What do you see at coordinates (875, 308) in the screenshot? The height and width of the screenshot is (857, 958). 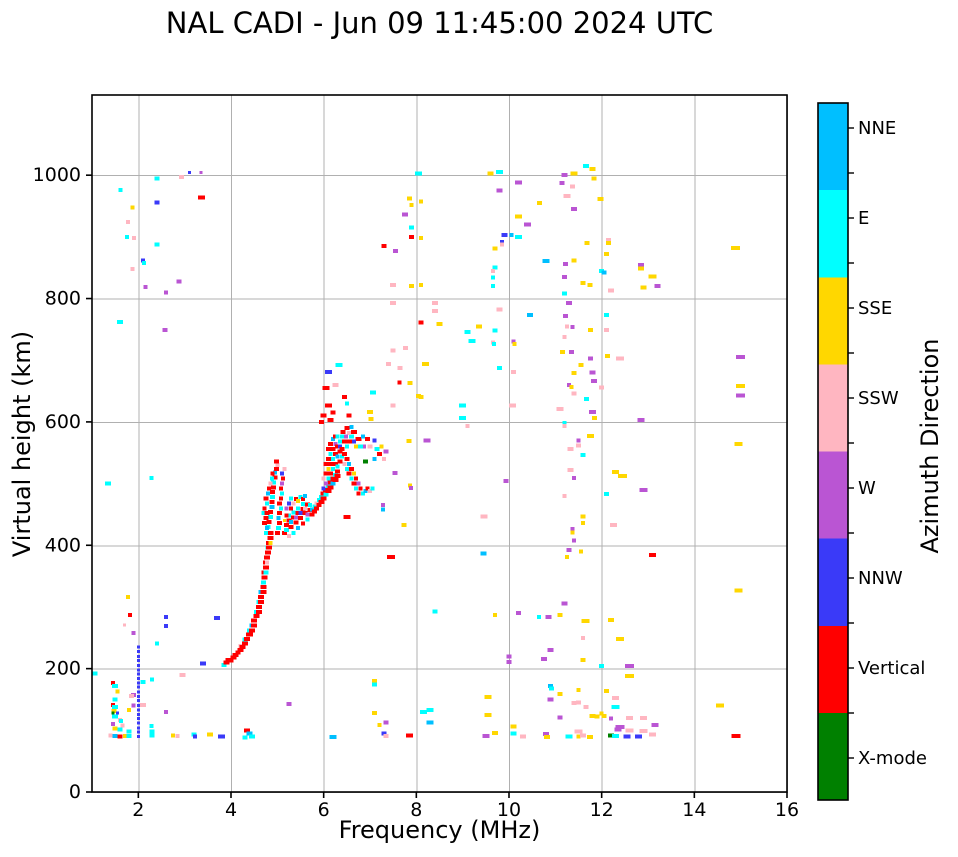 I see `colorbar-tick-label-sse: SSE` at bounding box center [875, 308].